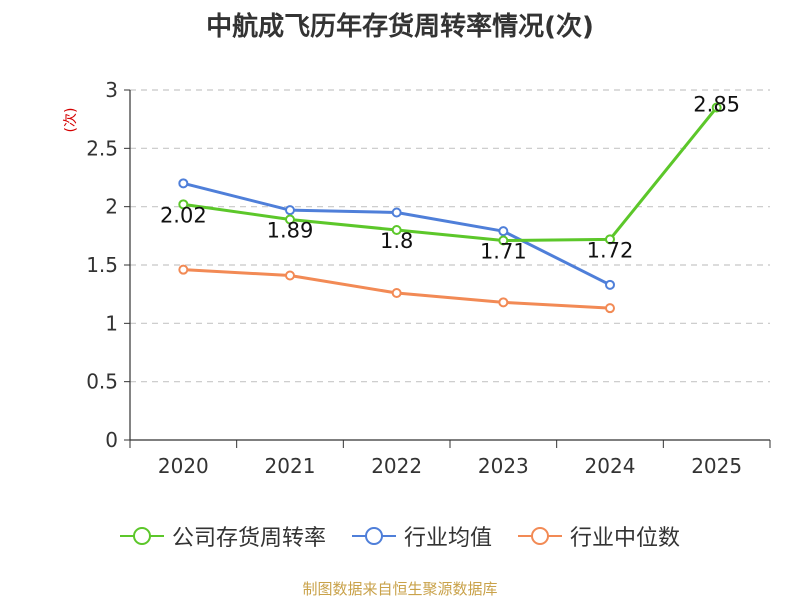 Image resolution: width=800 pixels, height=600 pixels. I want to click on x-tick-label: 2025, so click(716, 466).